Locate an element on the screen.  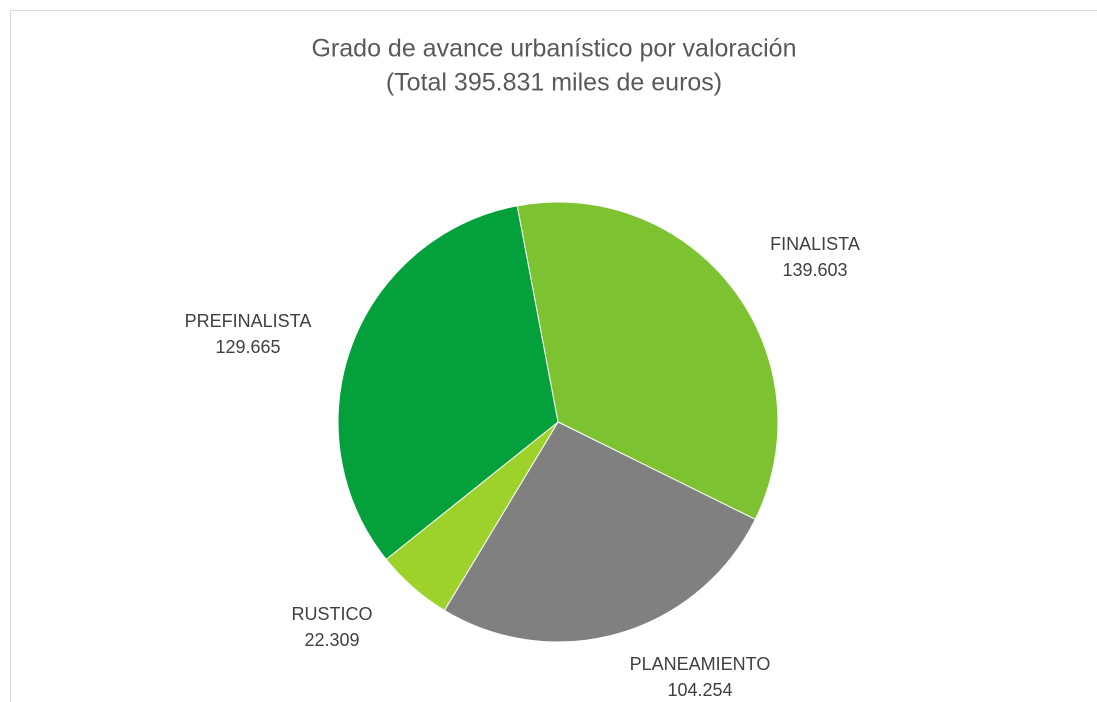
slice-value-label: 104.254 is located at coordinates (699, 690).